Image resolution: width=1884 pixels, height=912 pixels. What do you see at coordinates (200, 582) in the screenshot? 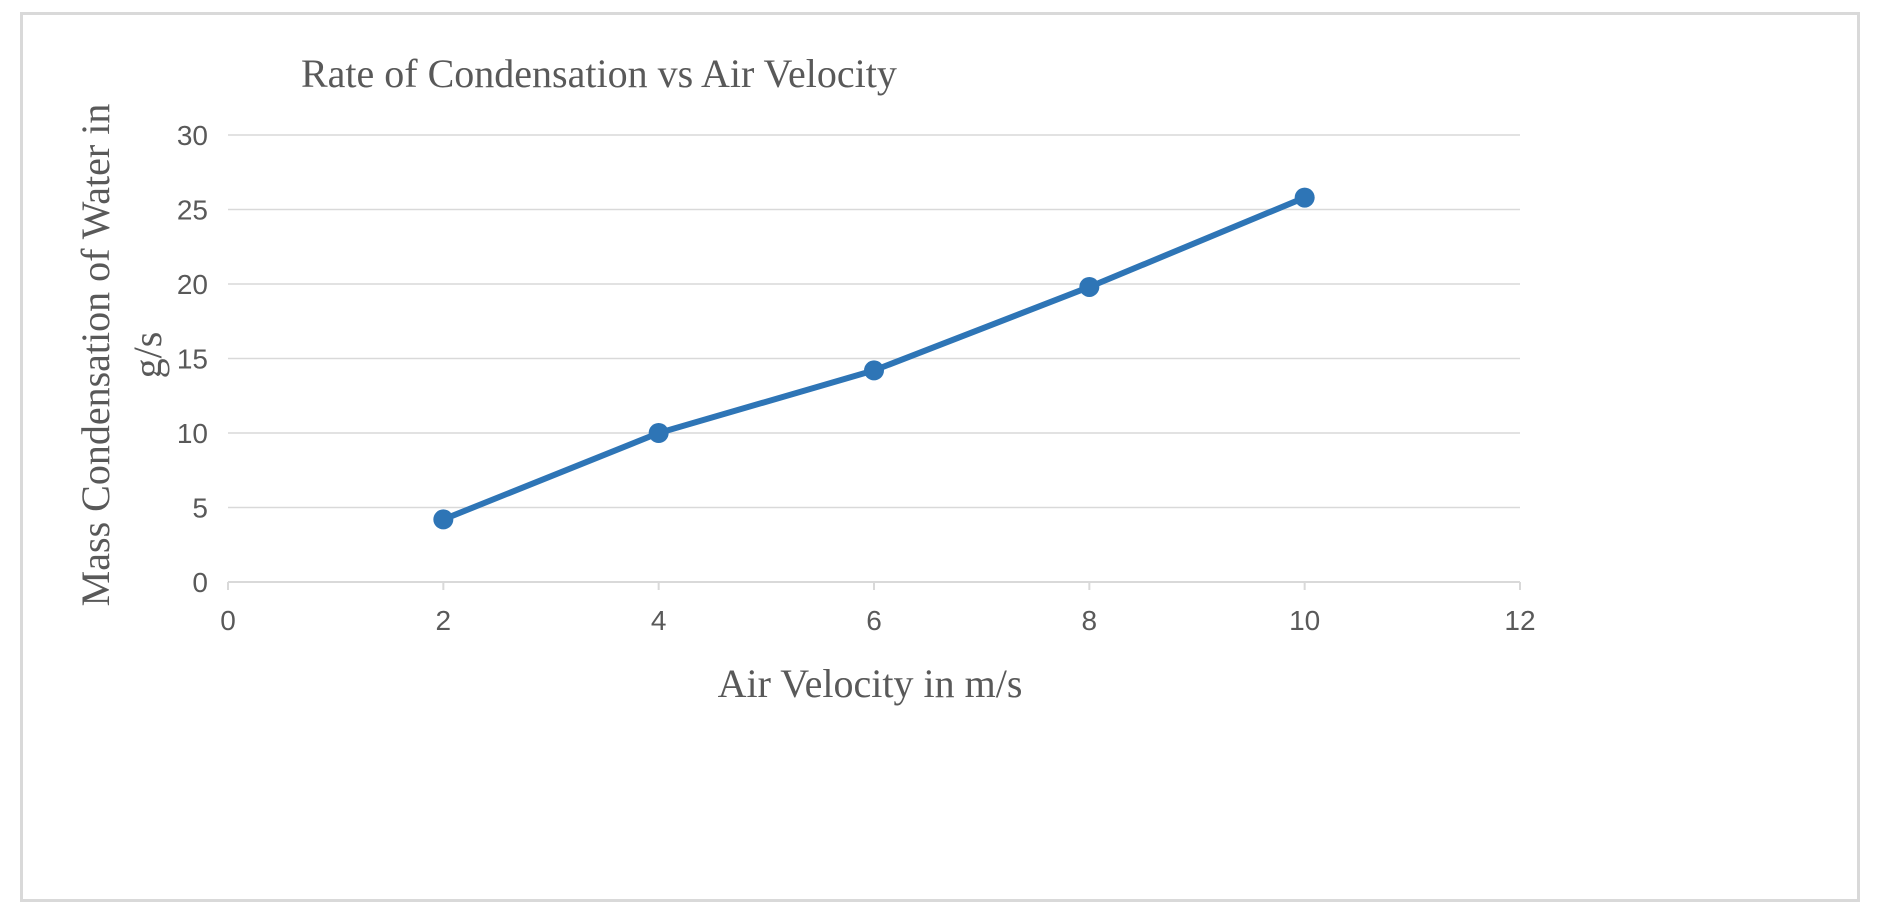
I see `y-tick-label: 0` at bounding box center [200, 582].